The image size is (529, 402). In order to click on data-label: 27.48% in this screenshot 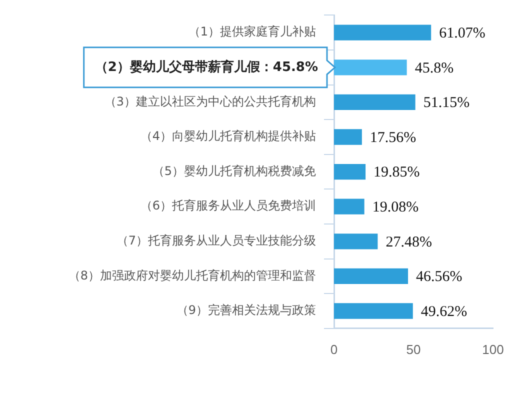, I will do `click(409, 242)`.